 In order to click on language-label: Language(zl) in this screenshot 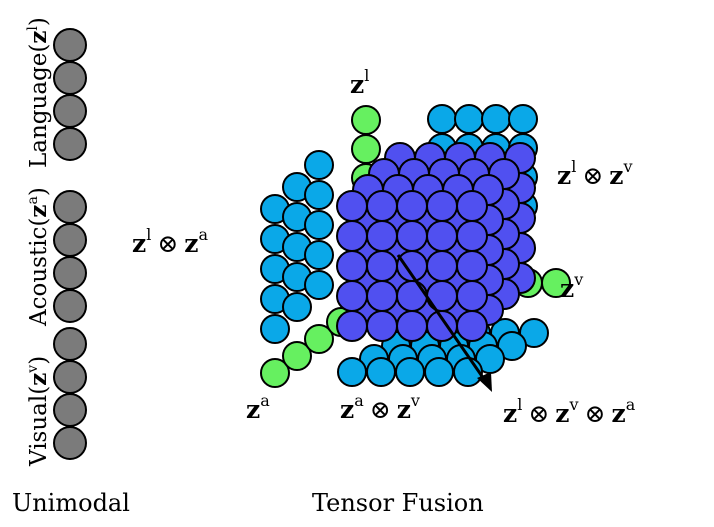, I will do `click(38, 92)`.